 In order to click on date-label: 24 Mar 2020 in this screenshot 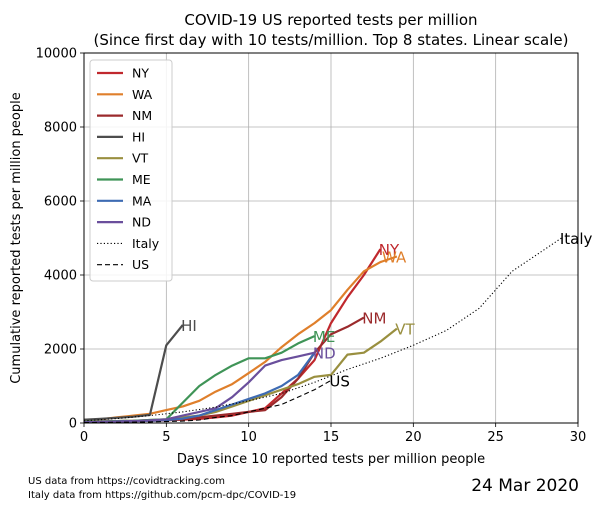, I will do `click(525, 486)`.